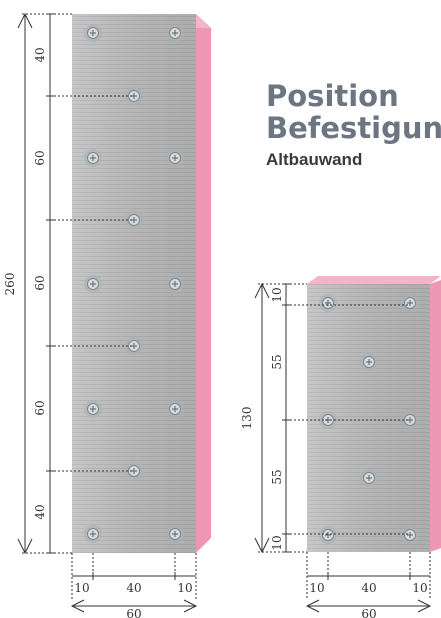  What do you see at coordinates (277, 542) in the screenshot?
I see `small-vseg-4-label: 10` at bounding box center [277, 542].